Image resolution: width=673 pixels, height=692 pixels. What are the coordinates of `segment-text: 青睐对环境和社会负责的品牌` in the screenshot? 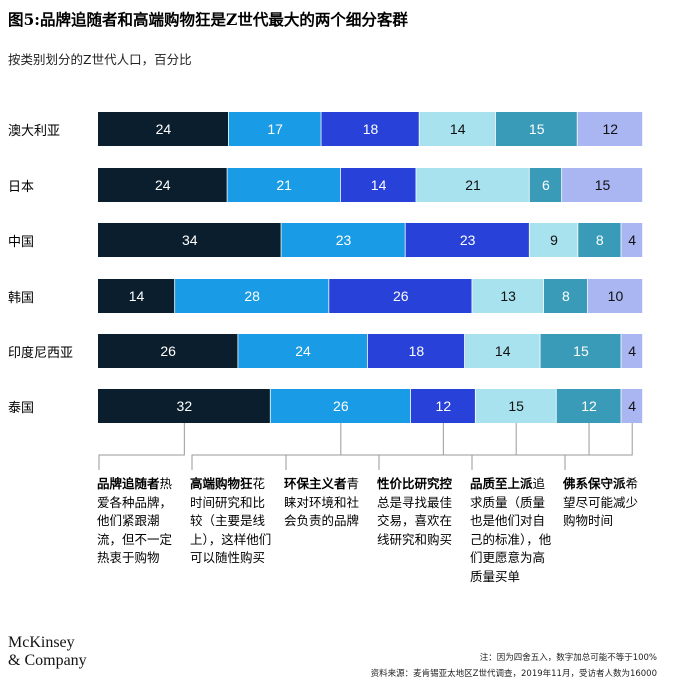 It's located at (322, 502).